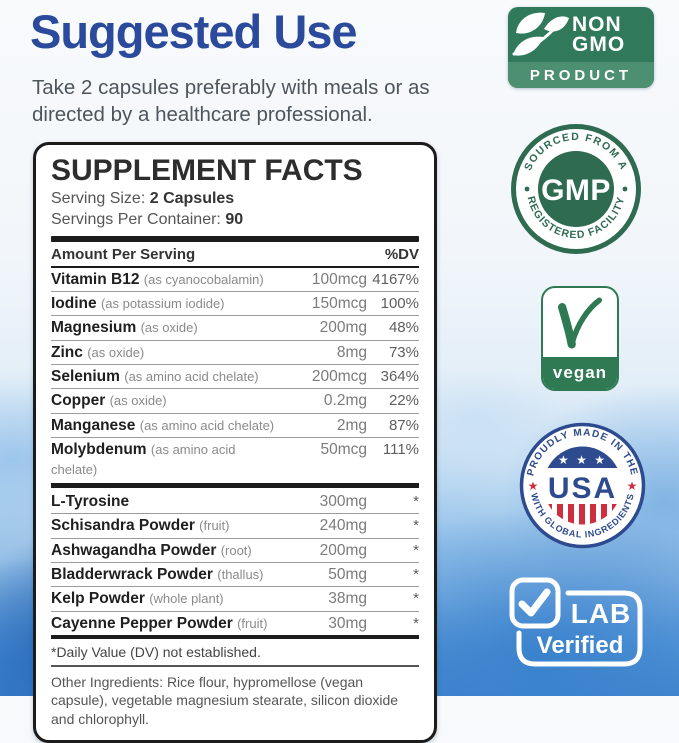  I want to click on check-icon, so click(534, 602).